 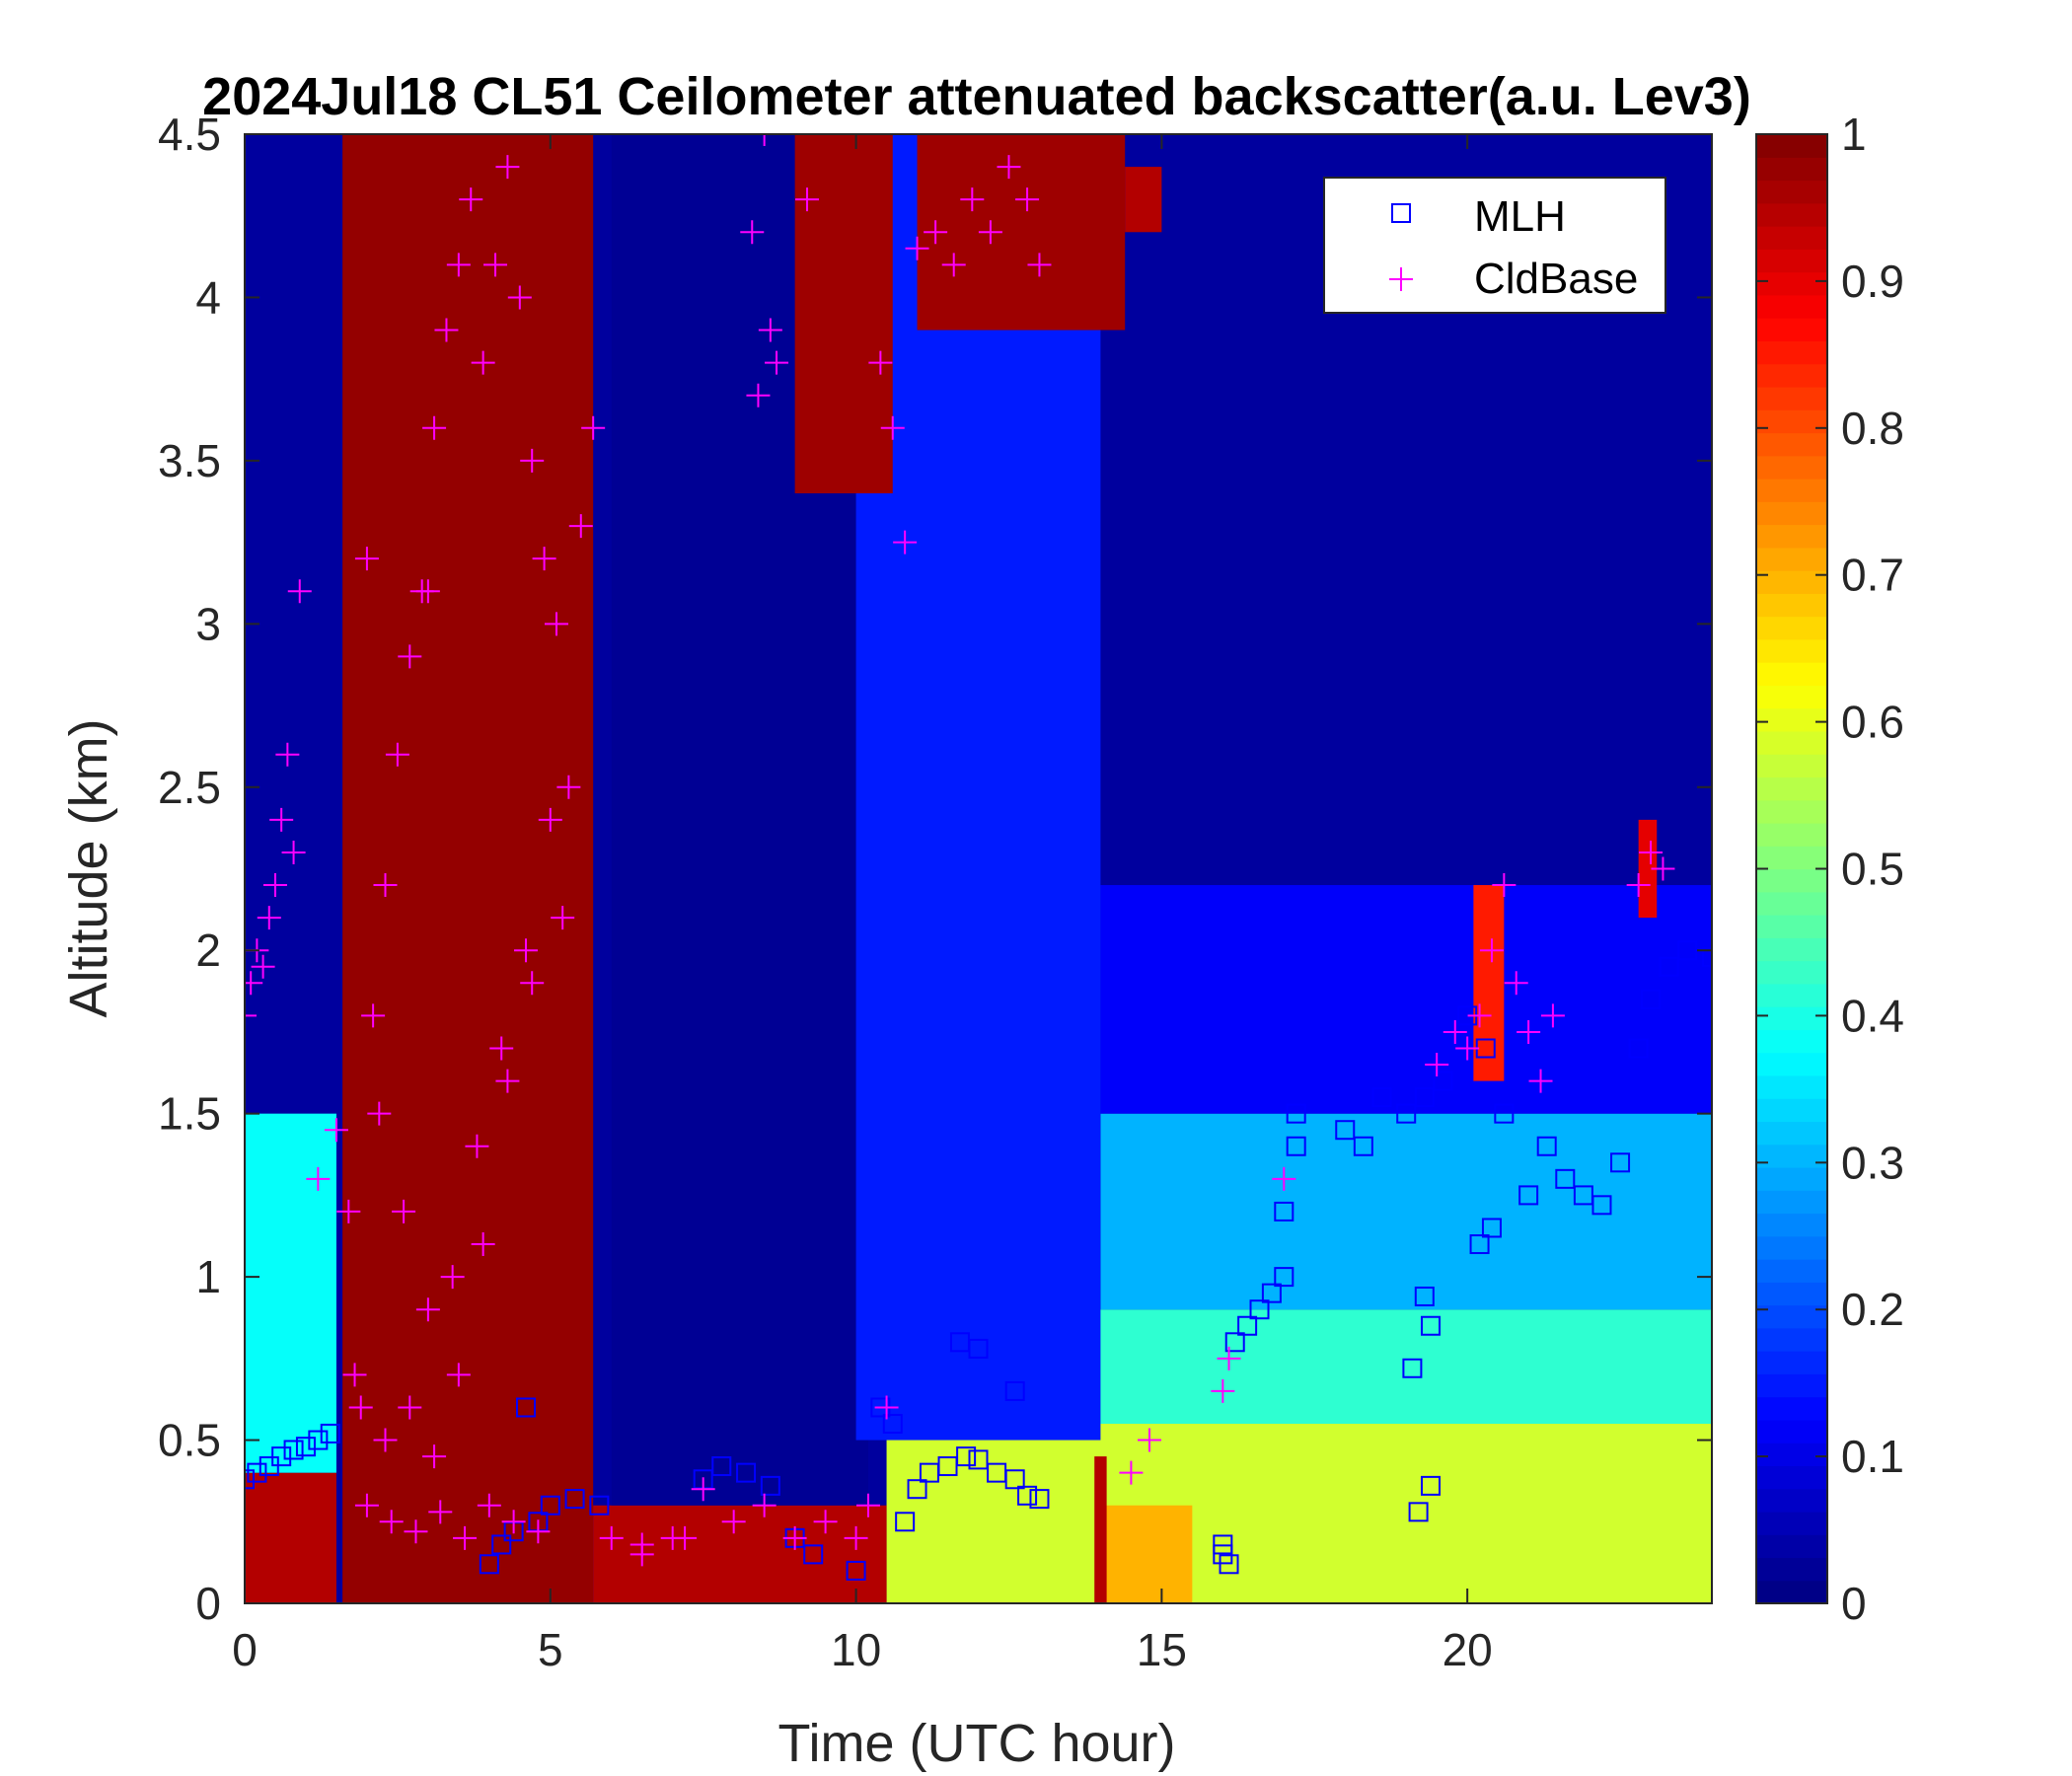 What do you see at coordinates (1830, 869) in the screenshot?
I see `colorbar-ticks: 0 0.1 0.2 0.3 0.4 0.5 0.6 0.7 0.8 0.9 1` at bounding box center [1830, 869].